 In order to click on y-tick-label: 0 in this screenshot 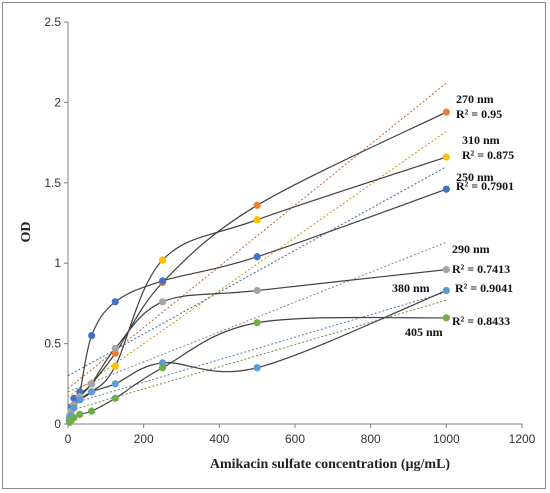, I will do `click(57, 424)`.